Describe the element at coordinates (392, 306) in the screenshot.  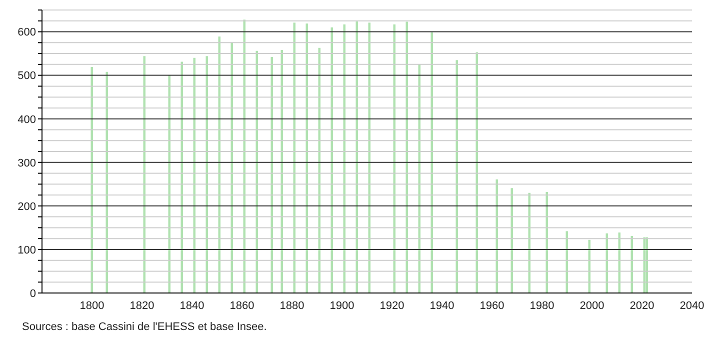
I see `x-tick-label: 1920` at that location.